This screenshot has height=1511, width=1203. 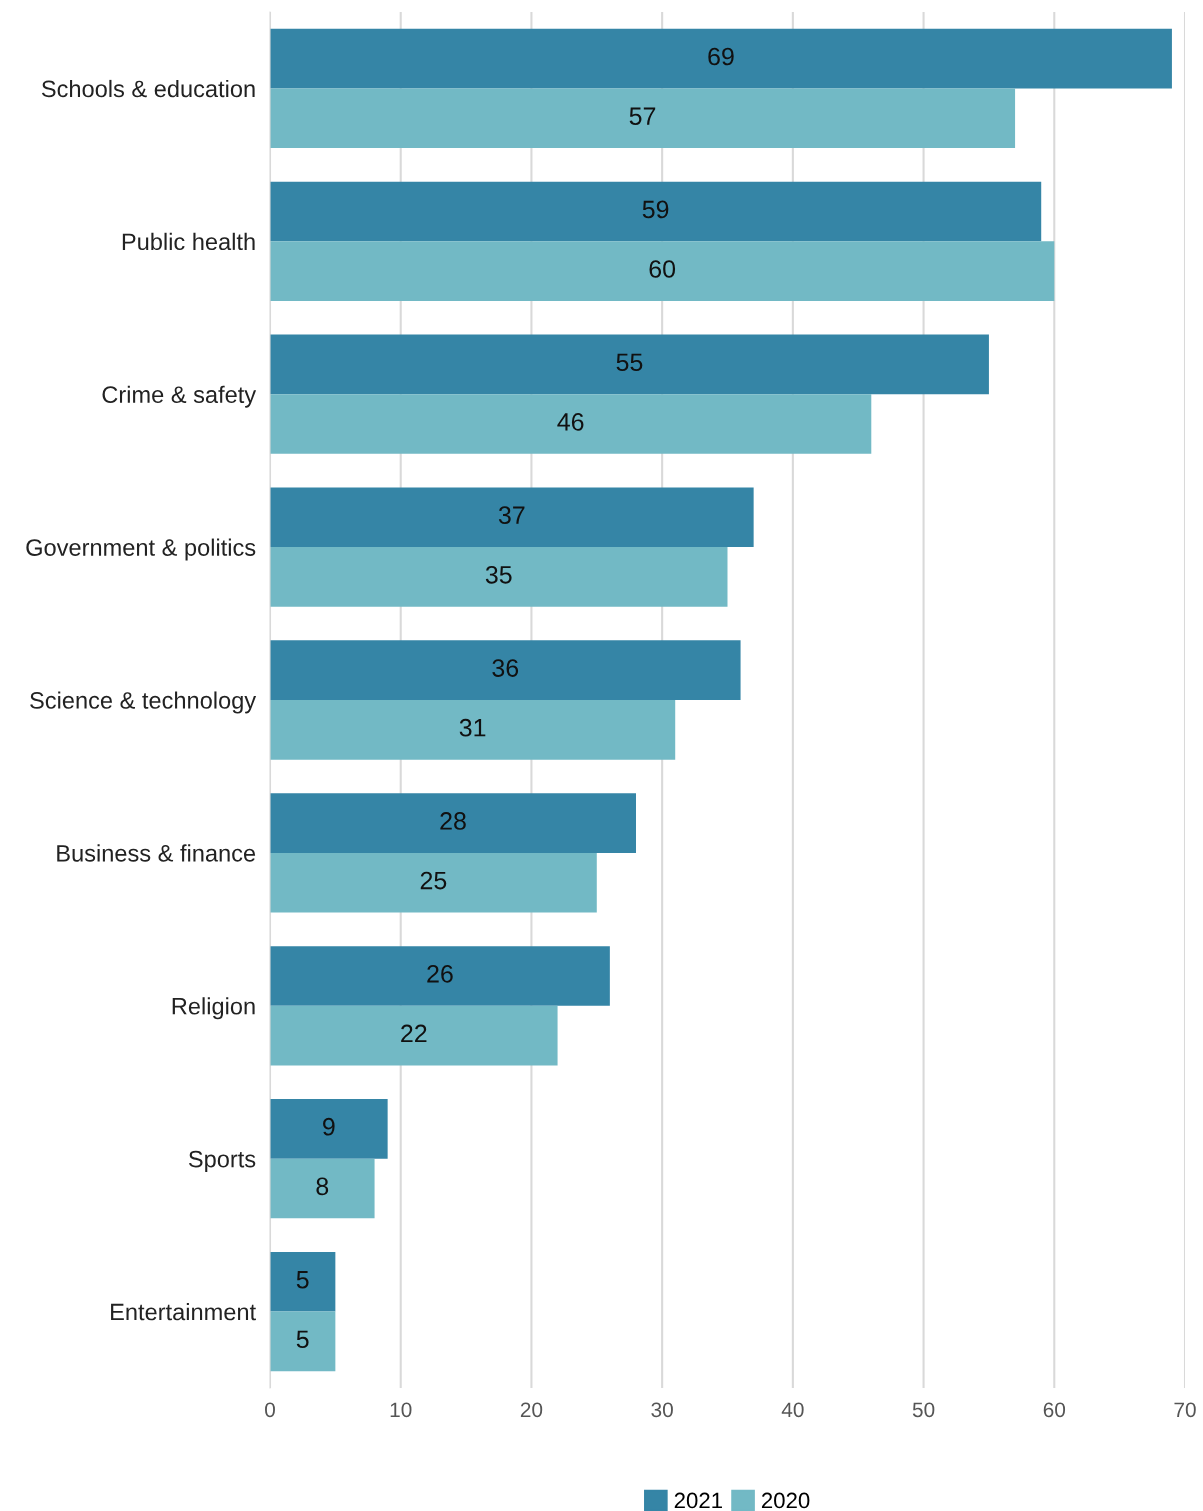 I want to click on data-label: 25, so click(x=433, y=880).